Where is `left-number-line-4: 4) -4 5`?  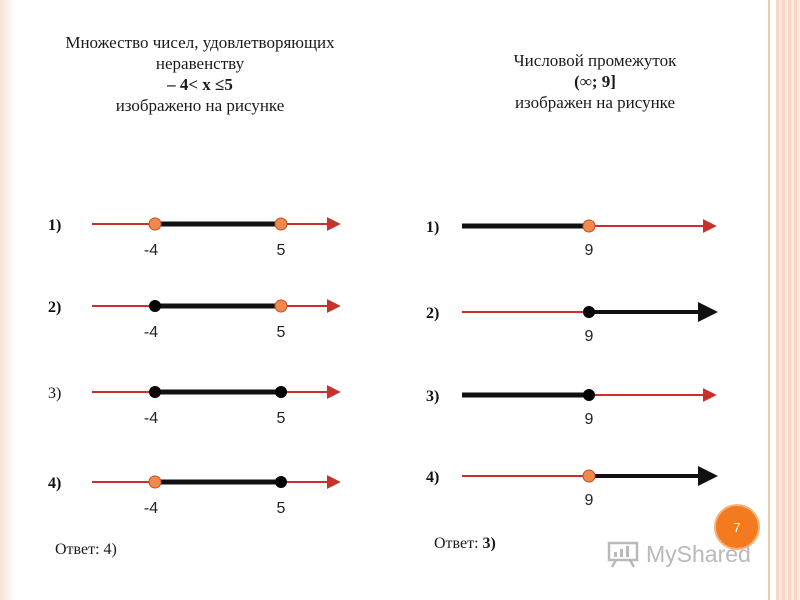
left-number-line-4: 4) -4 5 is located at coordinates (194, 496).